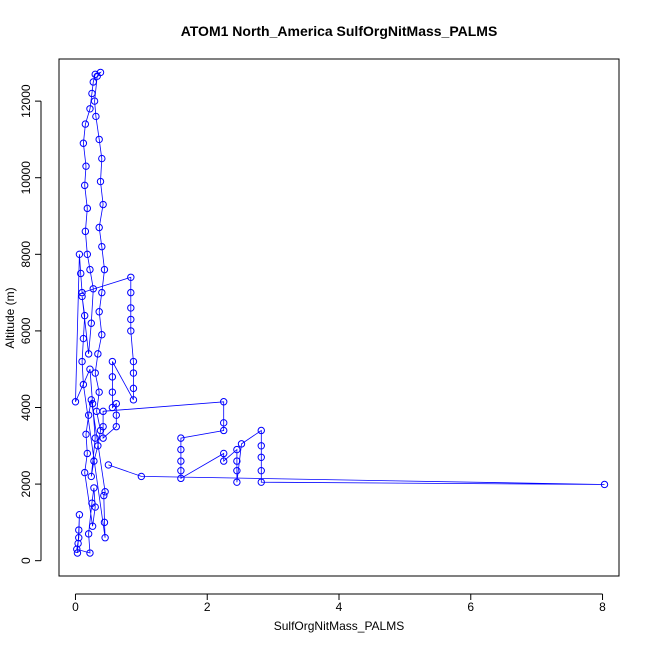  I want to click on y-tick-label: 2000, so click(26, 483).